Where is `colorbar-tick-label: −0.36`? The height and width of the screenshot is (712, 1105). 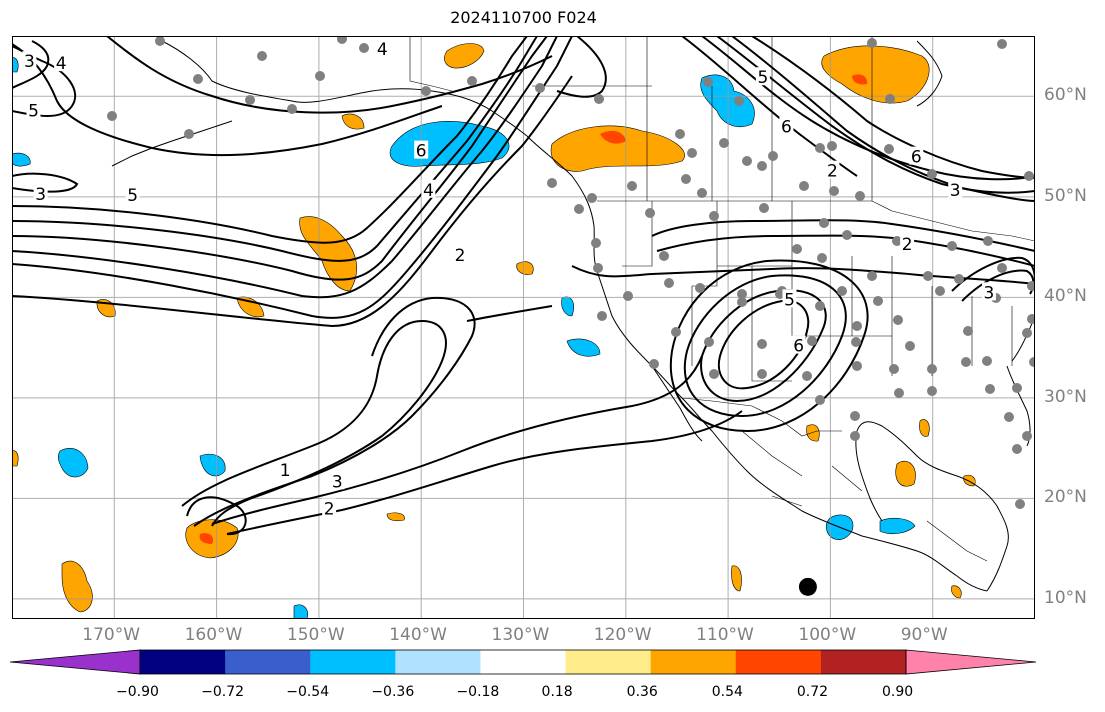 colorbar-tick-label: −0.36 is located at coordinates (393, 692).